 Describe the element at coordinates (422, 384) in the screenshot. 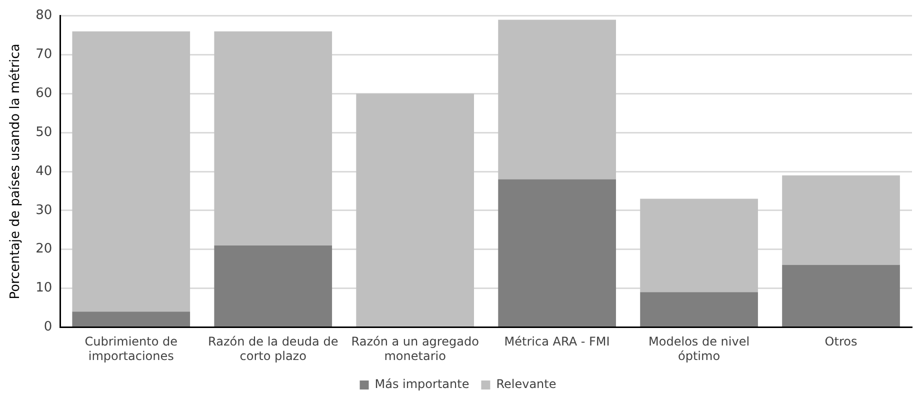

I see `legend-label: Más importante` at that location.